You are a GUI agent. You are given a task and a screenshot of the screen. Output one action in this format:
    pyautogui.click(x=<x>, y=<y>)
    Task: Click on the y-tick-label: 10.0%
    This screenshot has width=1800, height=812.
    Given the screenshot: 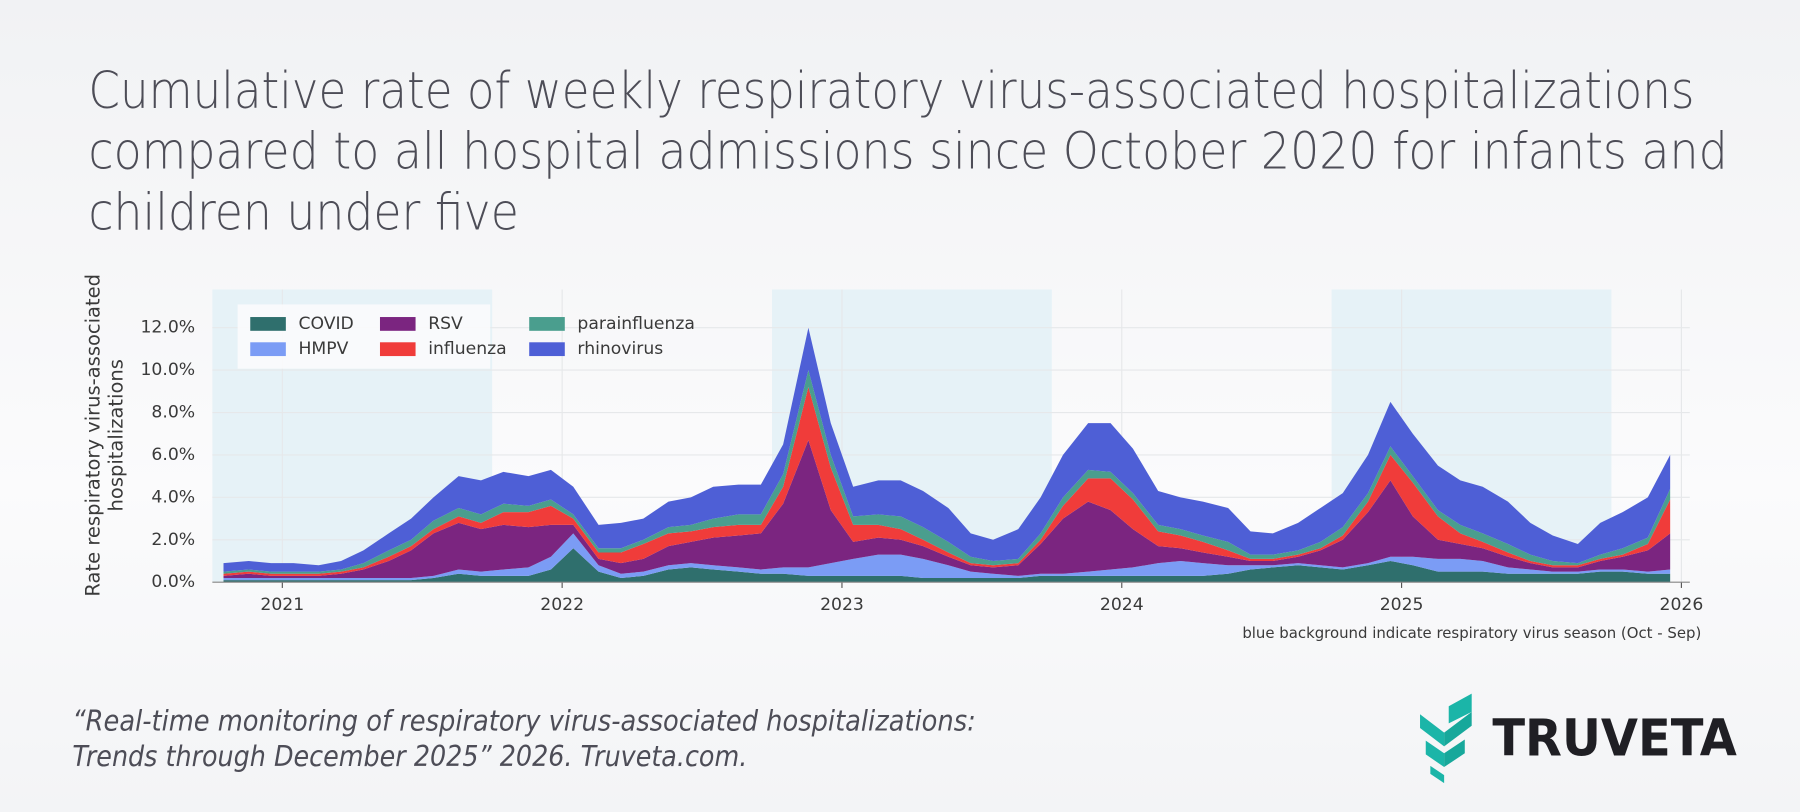 What is the action you would take?
    pyautogui.click(x=167, y=370)
    